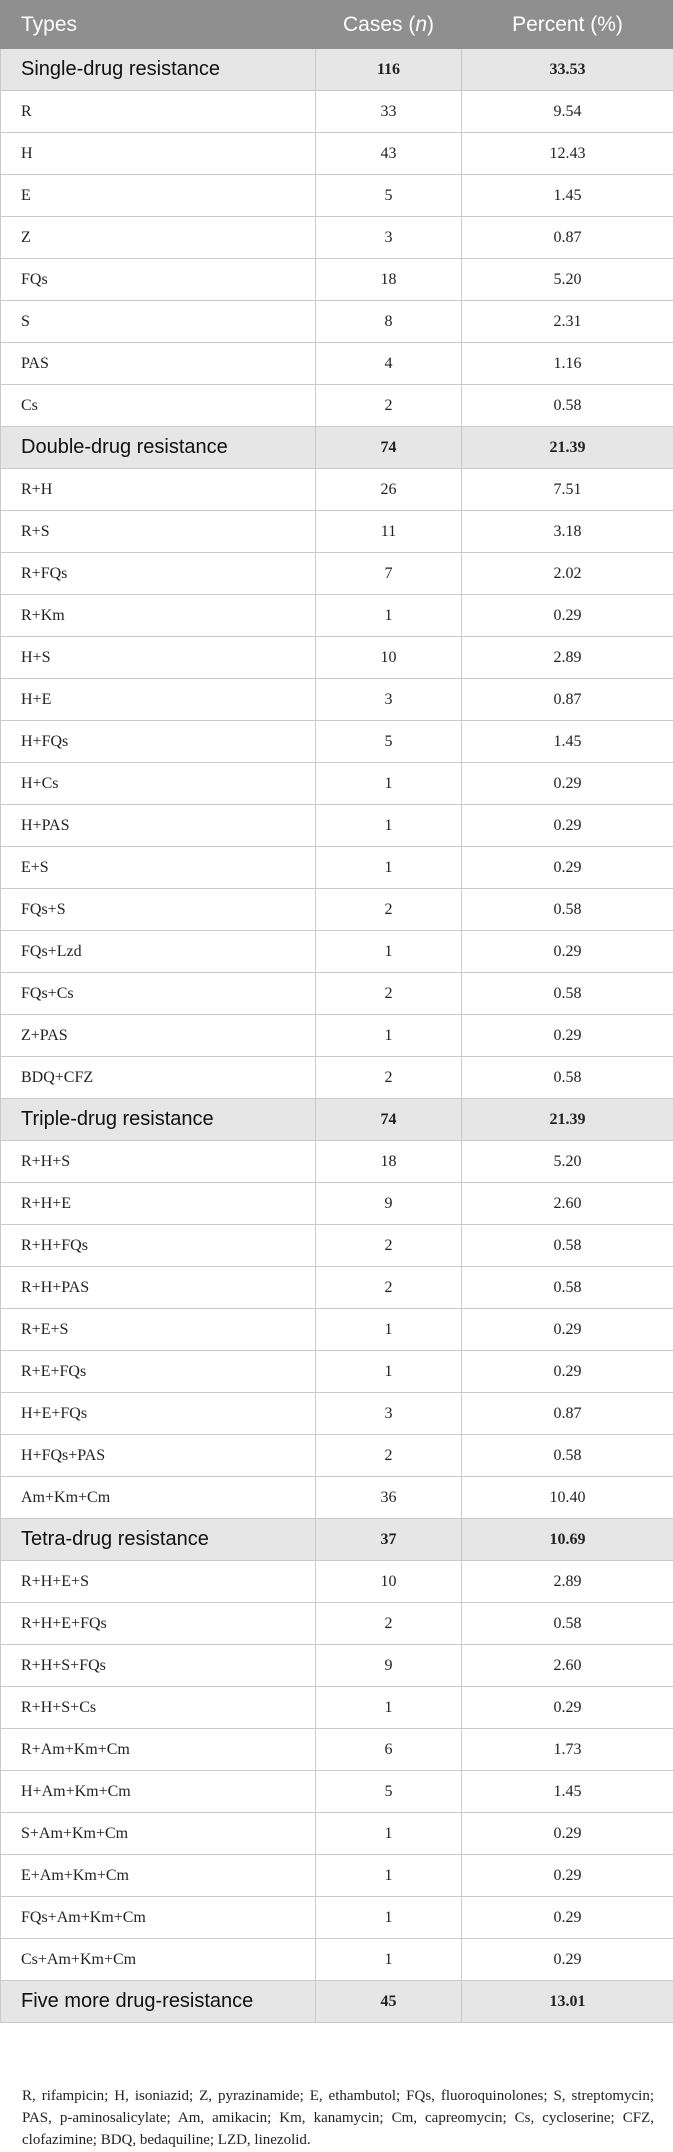 The image size is (673, 2152). I want to click on cell-type: H+PAS, so click(158, 825).